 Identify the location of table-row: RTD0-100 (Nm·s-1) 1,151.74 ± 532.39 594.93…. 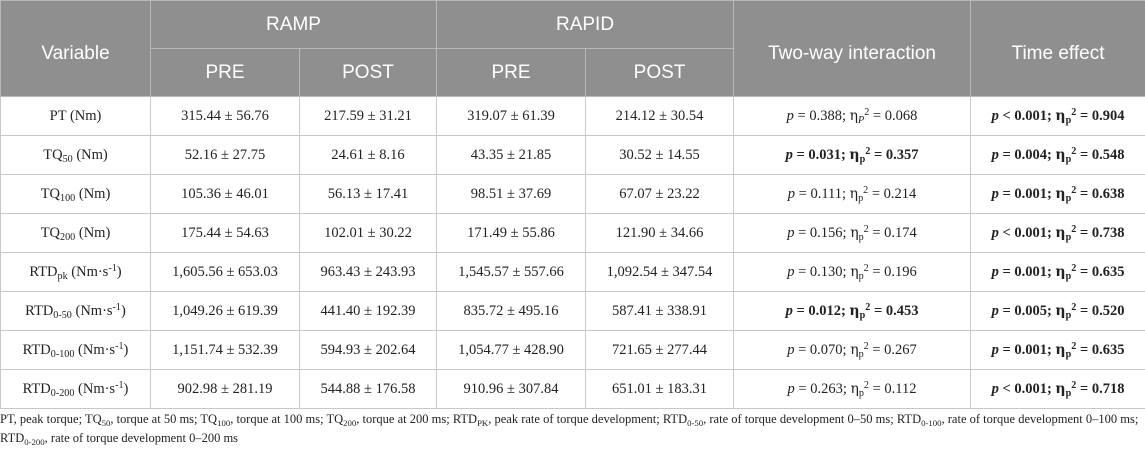
(572, 350).